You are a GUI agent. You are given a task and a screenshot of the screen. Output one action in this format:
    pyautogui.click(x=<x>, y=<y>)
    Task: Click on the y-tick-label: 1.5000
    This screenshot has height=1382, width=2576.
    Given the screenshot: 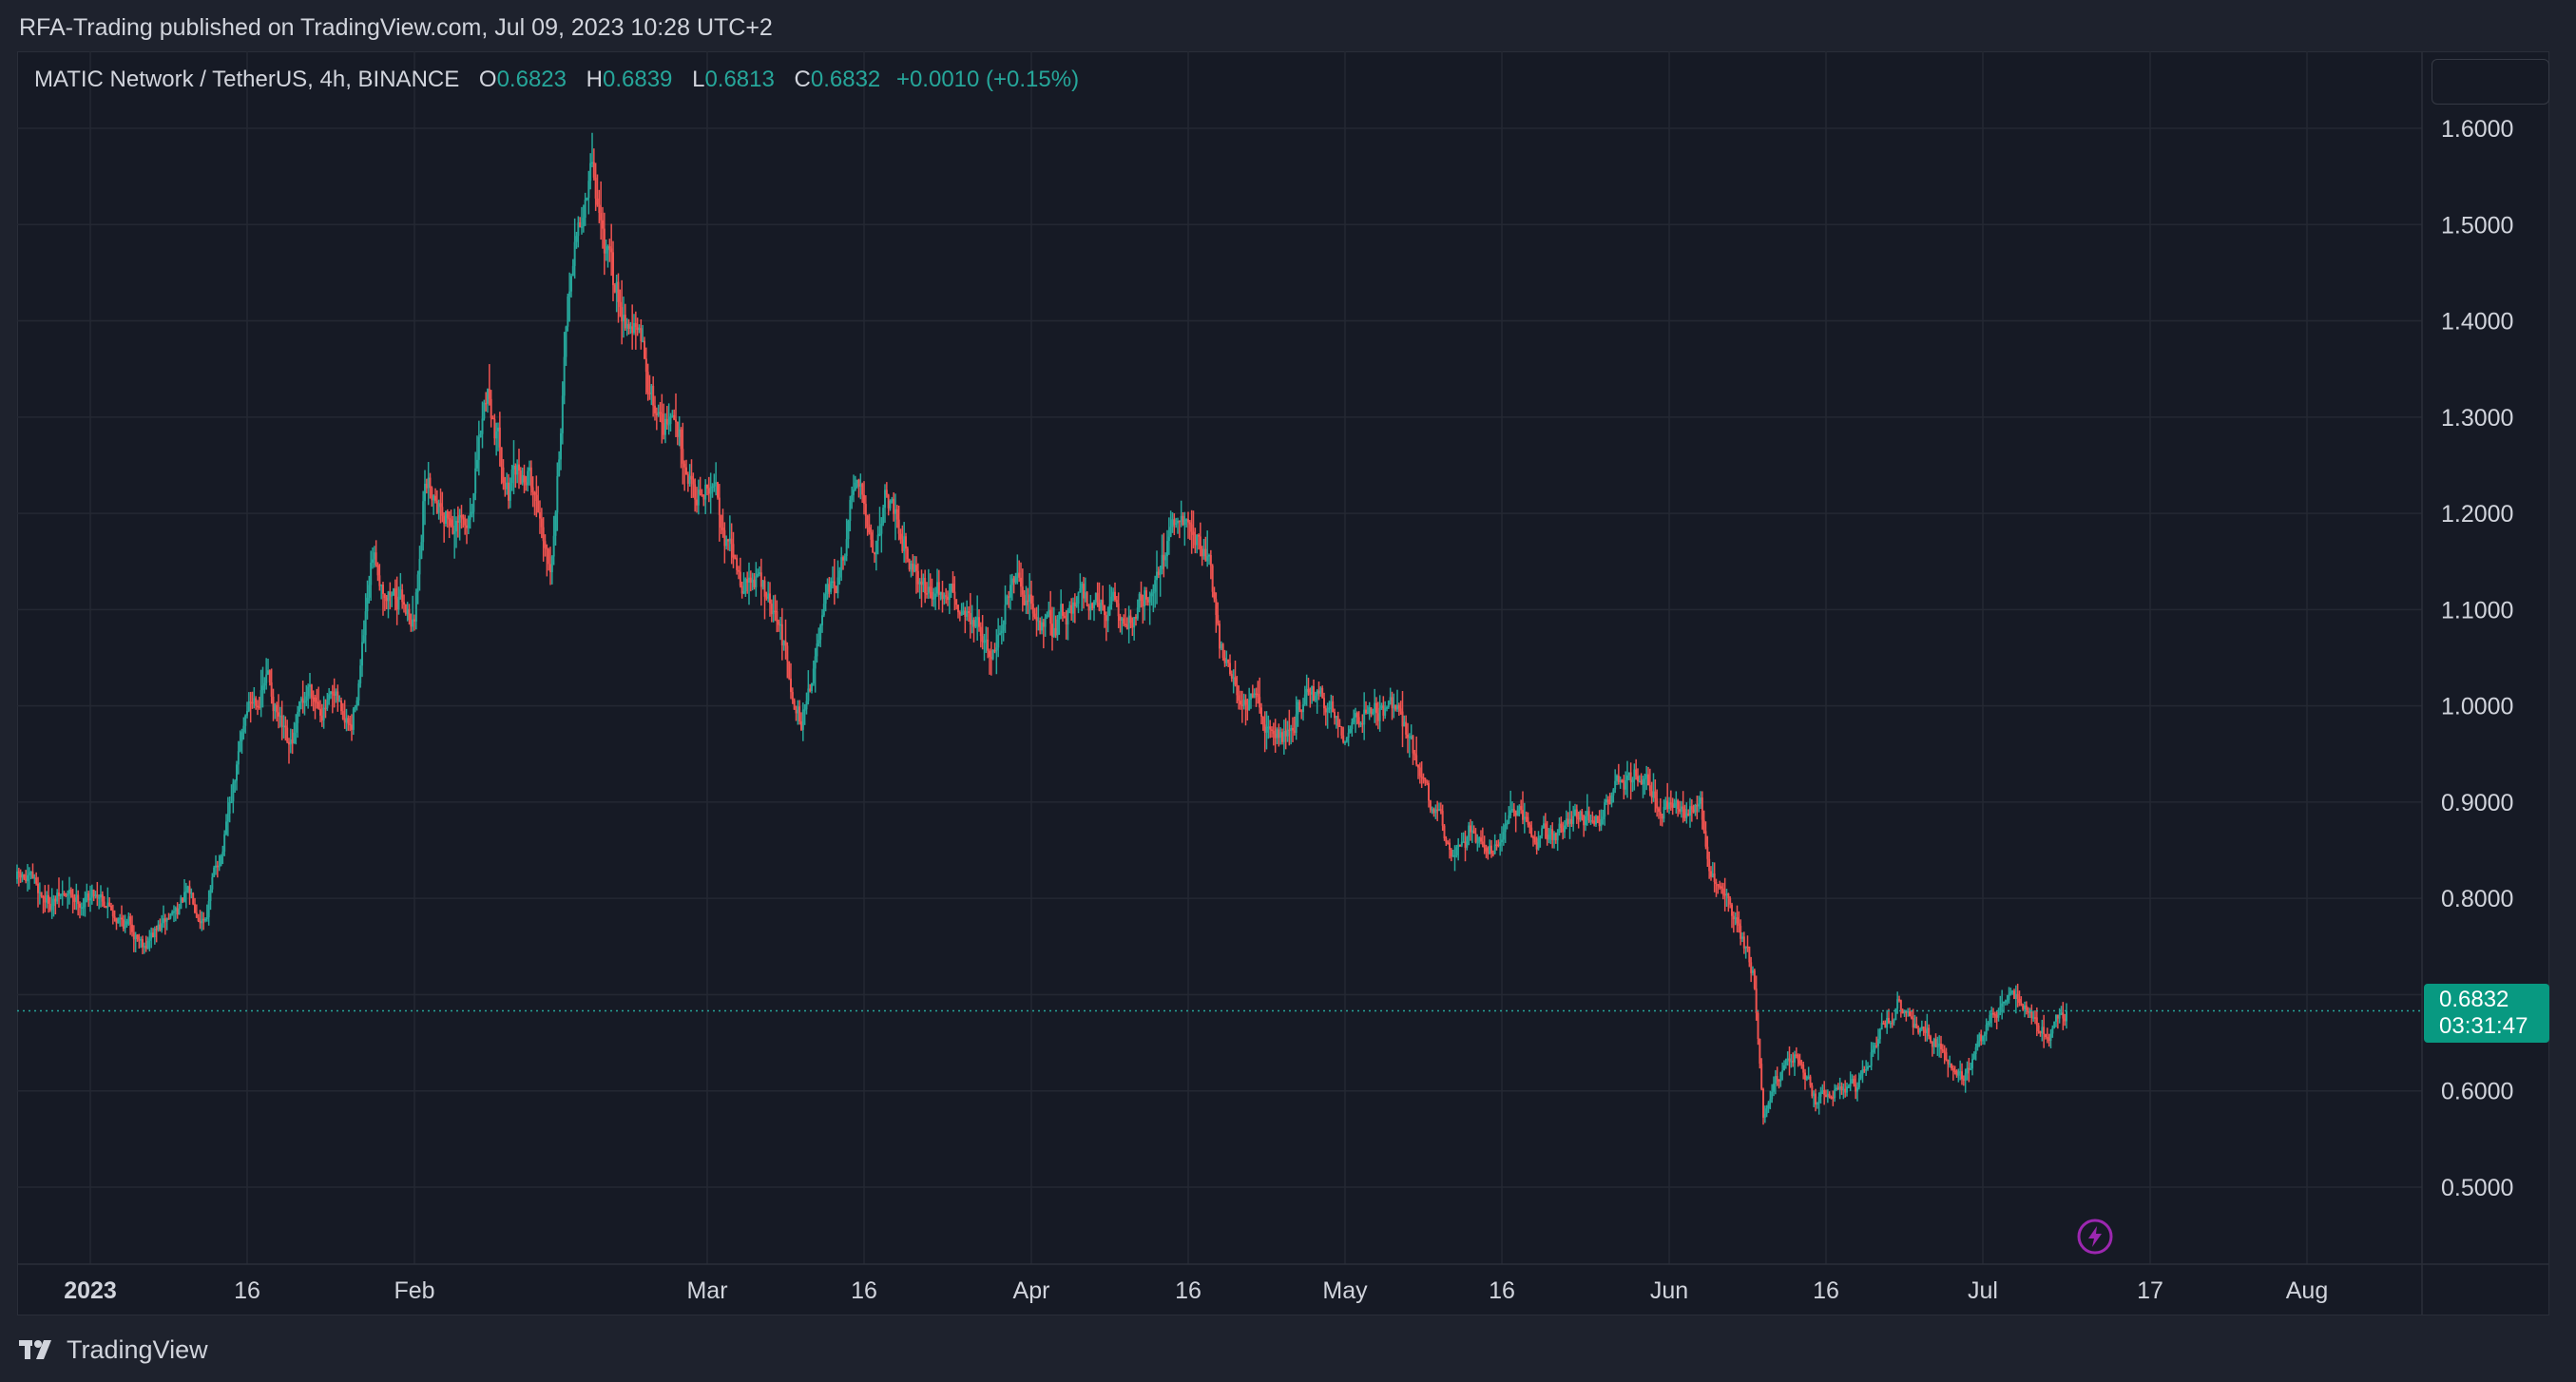 What is the action you would take?
    pyautogui.click(x=2477, y=226)
    